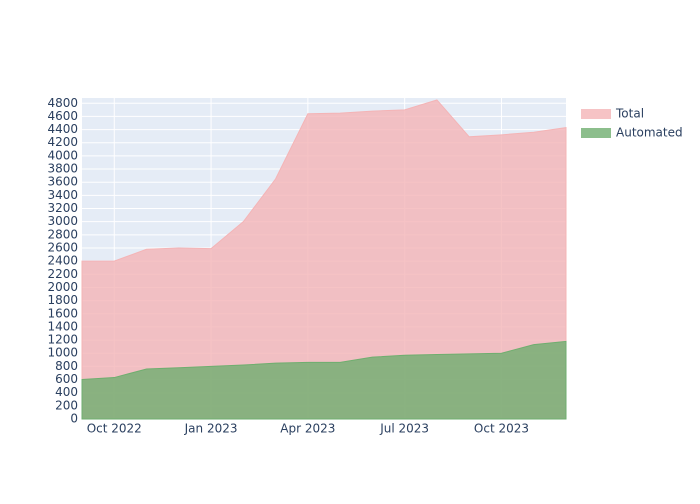 The width and height of the screenshot is (700, 504). I want to click on y-tick-label: 2000, so click(62, 287).